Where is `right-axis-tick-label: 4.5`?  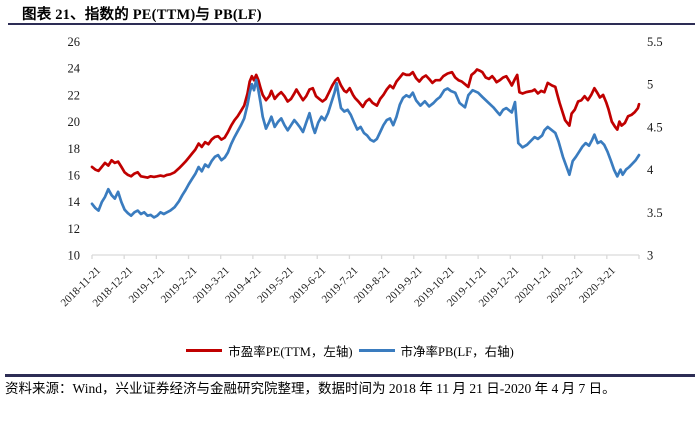
right-axis-tick-label: 4.5 is located at coordinates (655, 127).